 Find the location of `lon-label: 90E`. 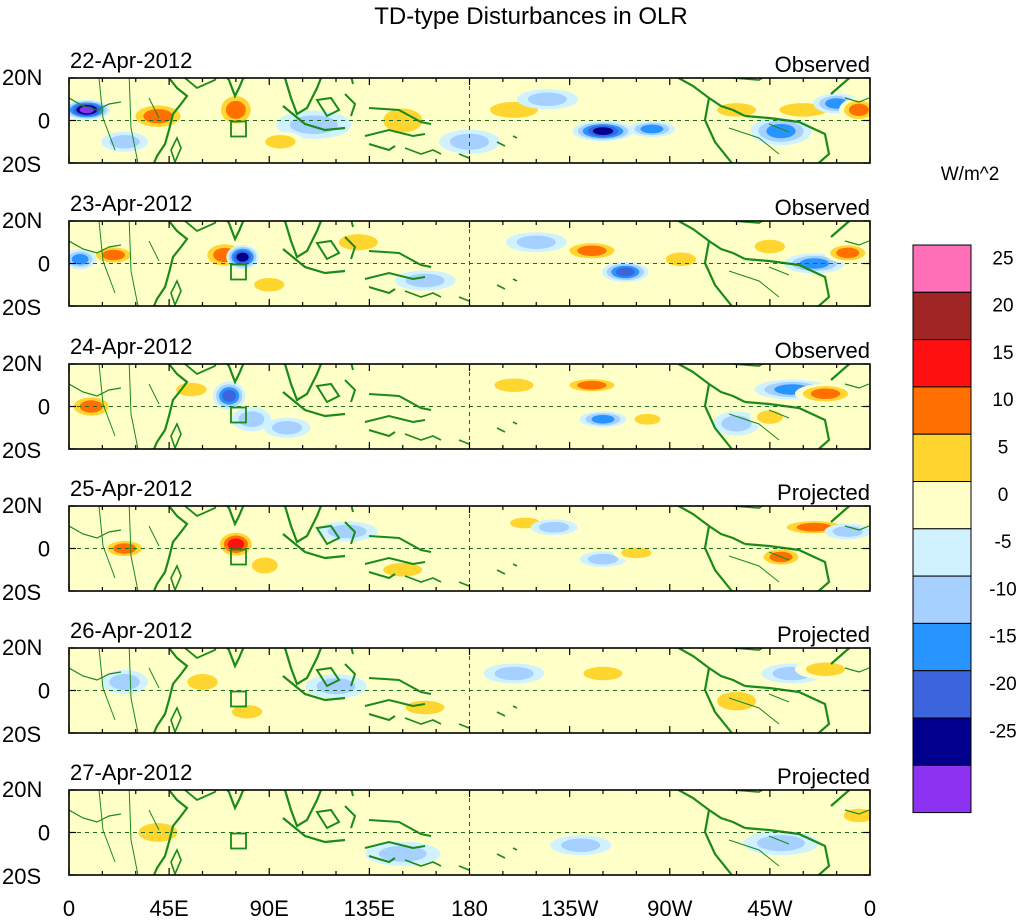

lon-label: 90E is located at coordinates (269, 908).